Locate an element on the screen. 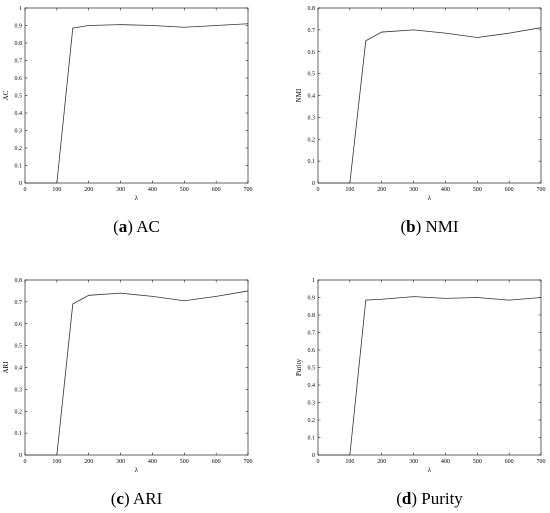 This screenshot has width=550, height=513. caption-text: AC is located at coordinates (148, 226).